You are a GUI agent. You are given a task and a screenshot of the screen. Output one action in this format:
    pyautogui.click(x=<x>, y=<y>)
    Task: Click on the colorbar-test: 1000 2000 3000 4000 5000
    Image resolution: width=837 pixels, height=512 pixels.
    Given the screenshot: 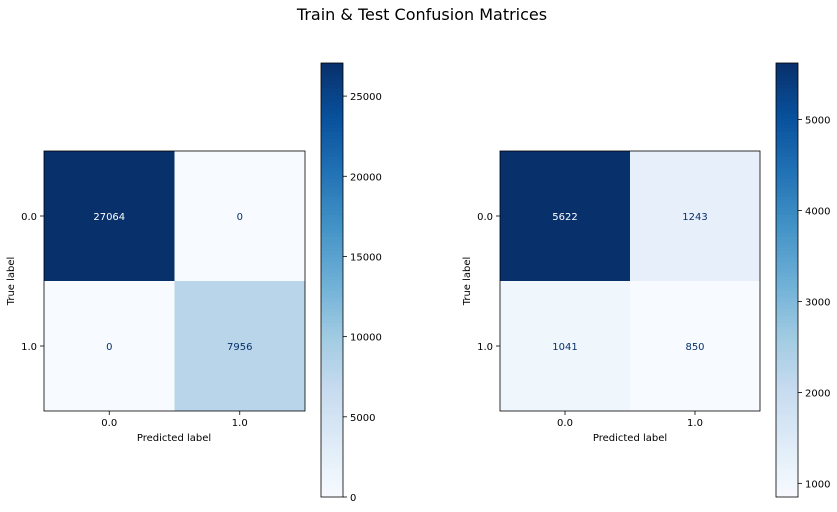 What is the action you would take?
    pyautogui.click(x=802, y=280)
    